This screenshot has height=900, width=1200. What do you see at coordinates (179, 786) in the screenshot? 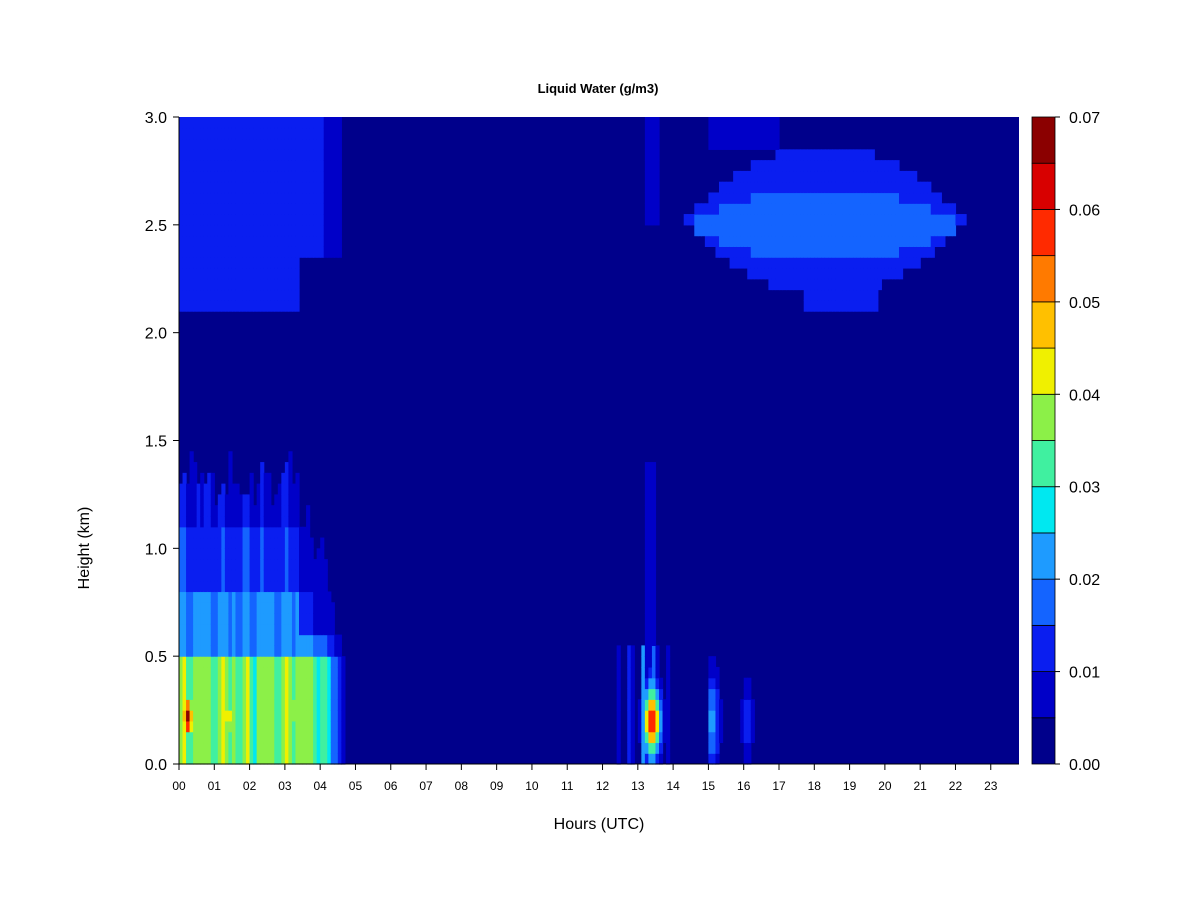
I see `x-tick-label: 00` at bounding box center [179, 786].